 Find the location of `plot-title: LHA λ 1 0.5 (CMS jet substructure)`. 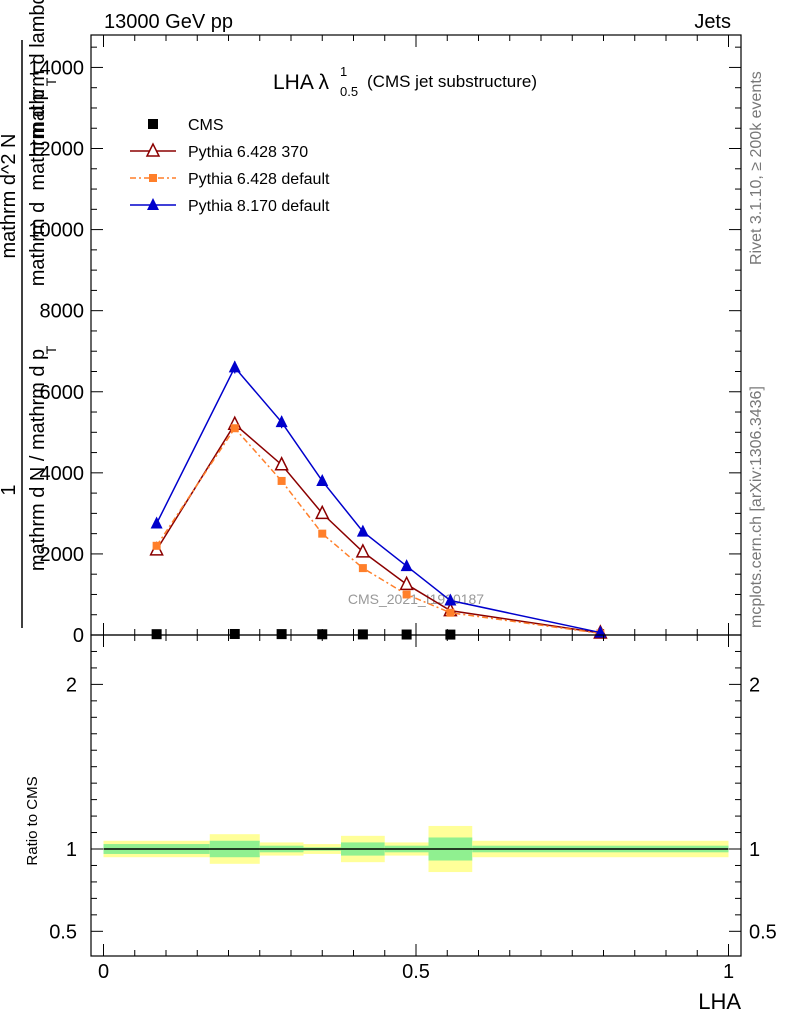

plot-title: LHA λ 1 0.5 (CMS jet substructure) is located at coordinates (405, 81).